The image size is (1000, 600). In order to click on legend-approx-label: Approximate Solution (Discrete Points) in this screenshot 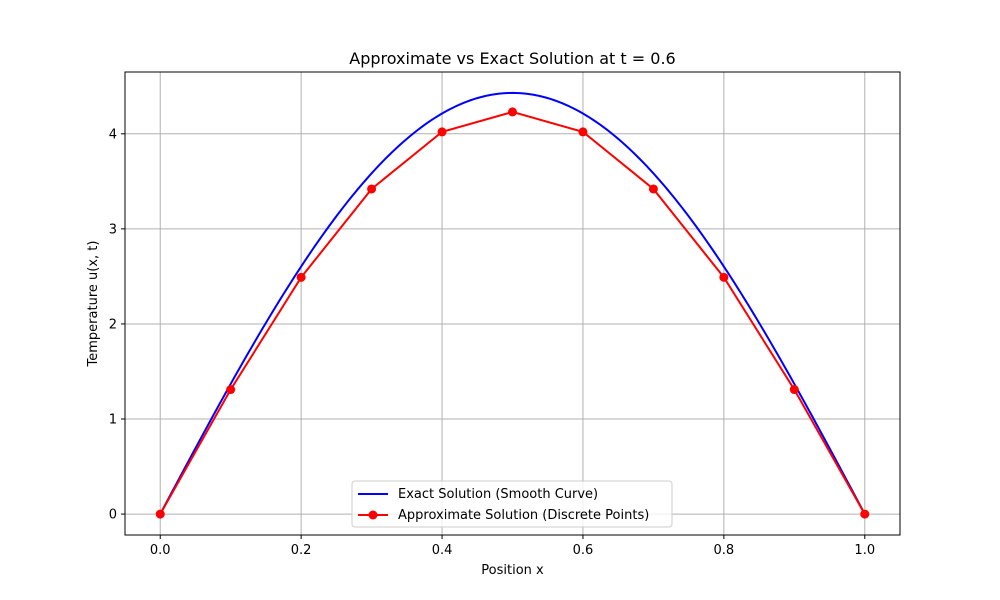, I will do `click(523, 515)`.